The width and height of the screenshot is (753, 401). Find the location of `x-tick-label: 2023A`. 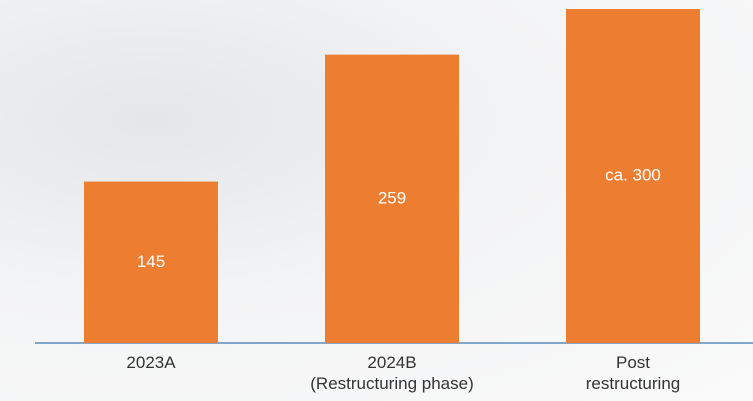

x-tick-label: 2023A is located at coordinates (151, 362).